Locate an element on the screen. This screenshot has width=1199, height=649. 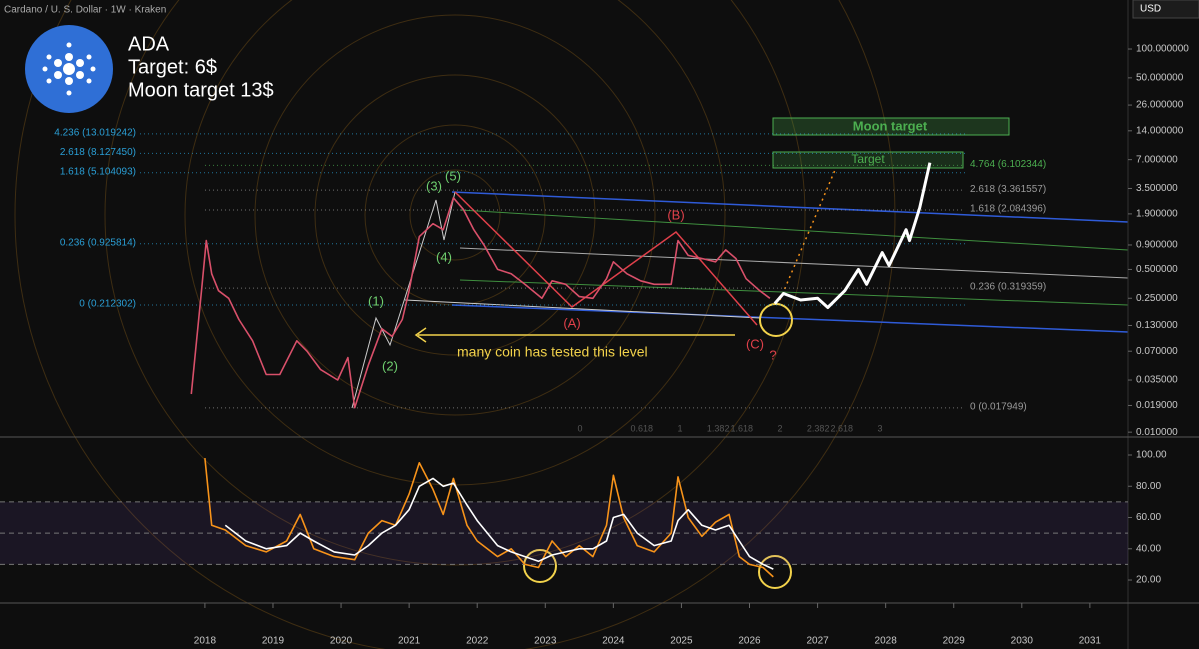
wave-label: (4) is located at coordinates (444, 256).